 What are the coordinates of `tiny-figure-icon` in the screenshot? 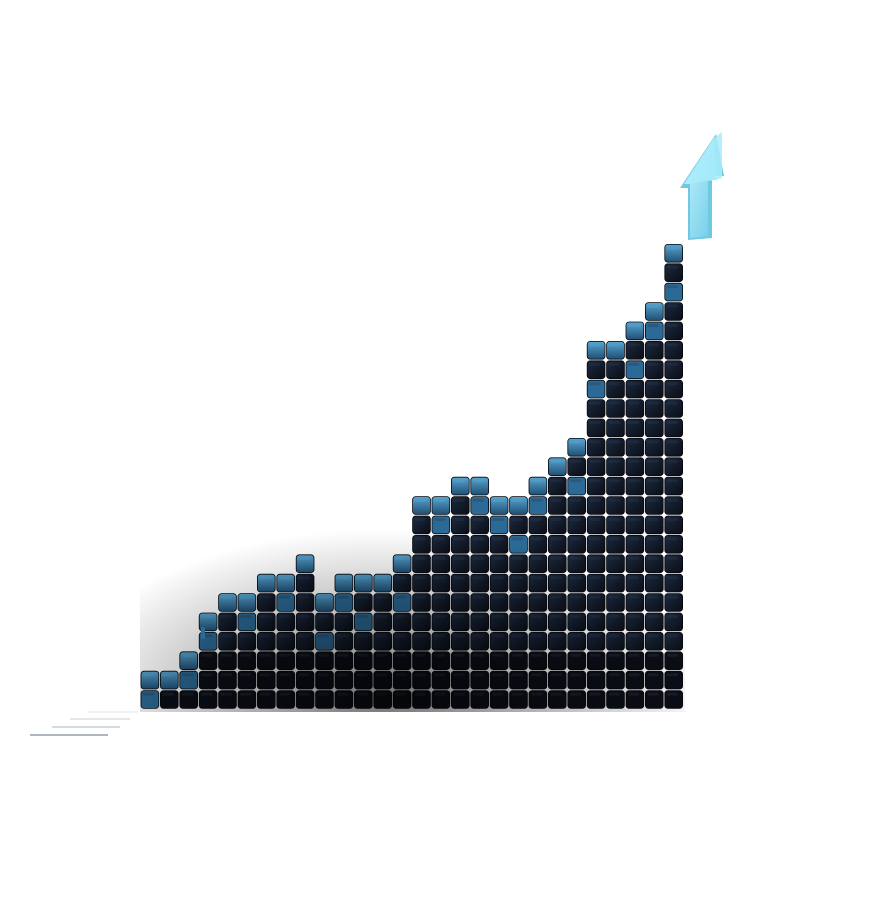 It's located at (203, 633).